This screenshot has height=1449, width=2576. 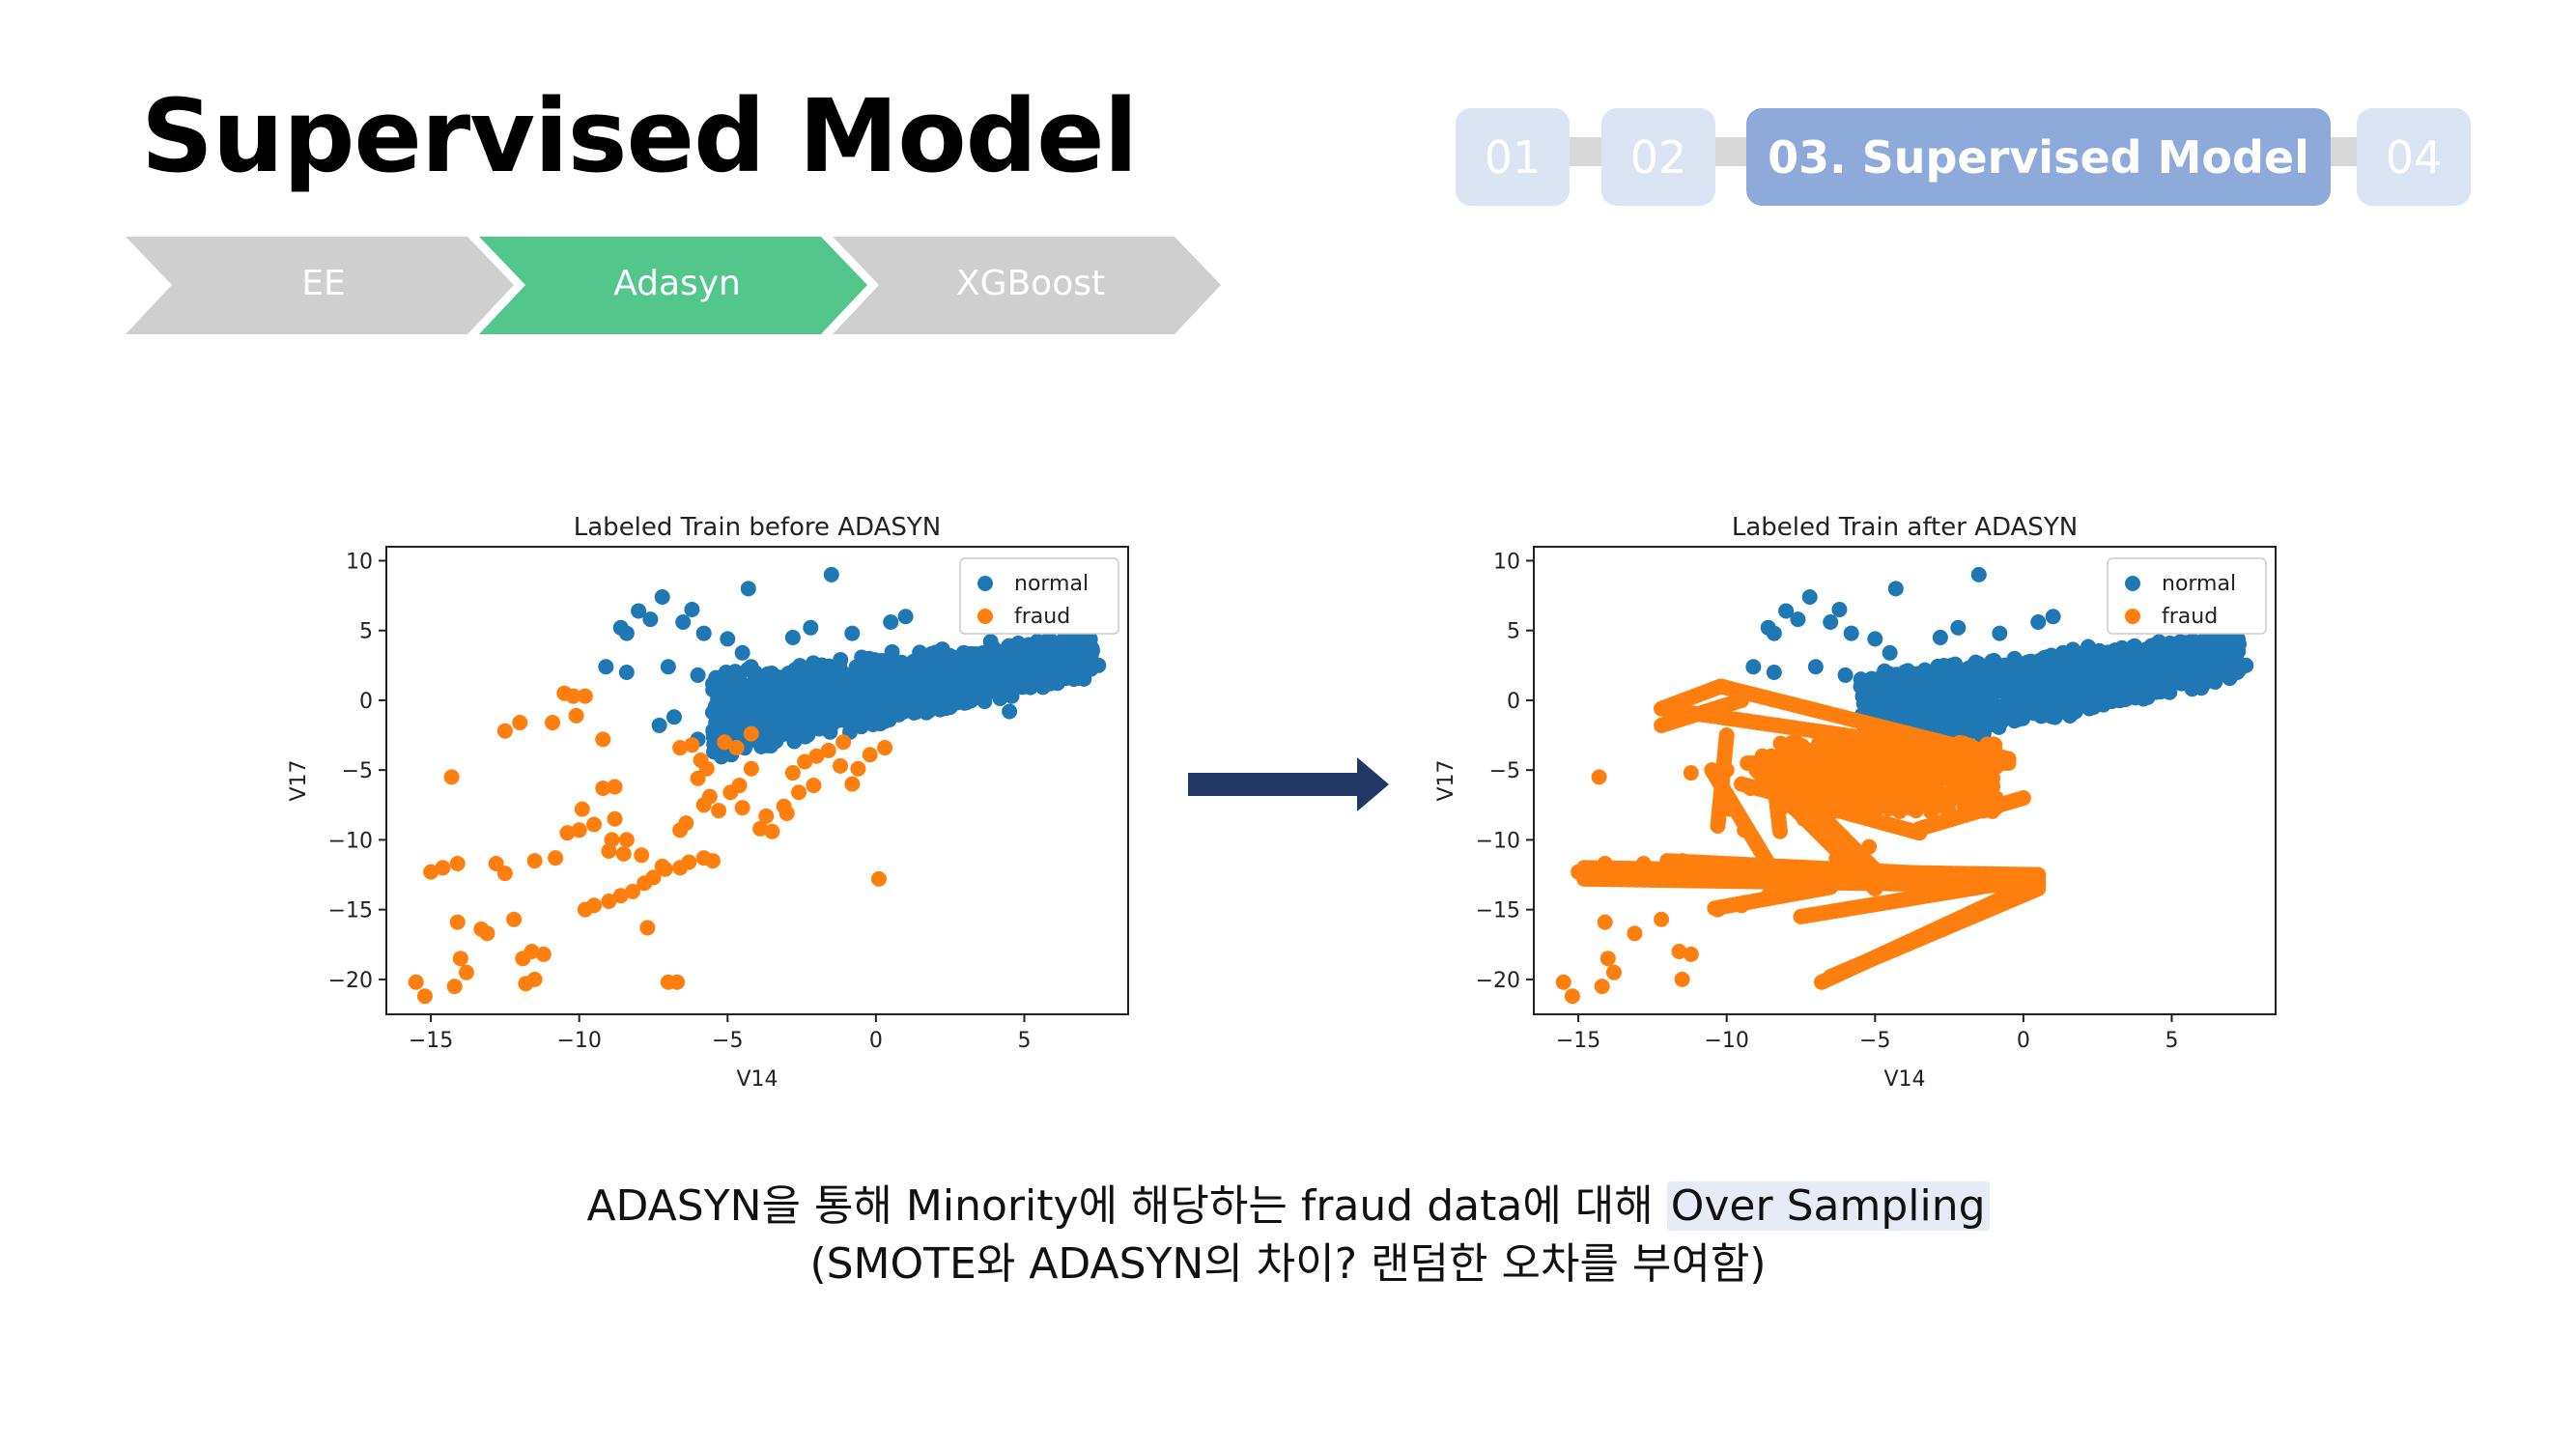 I want to click on x-tick-label: −15, so click(x=1578, y=1041).